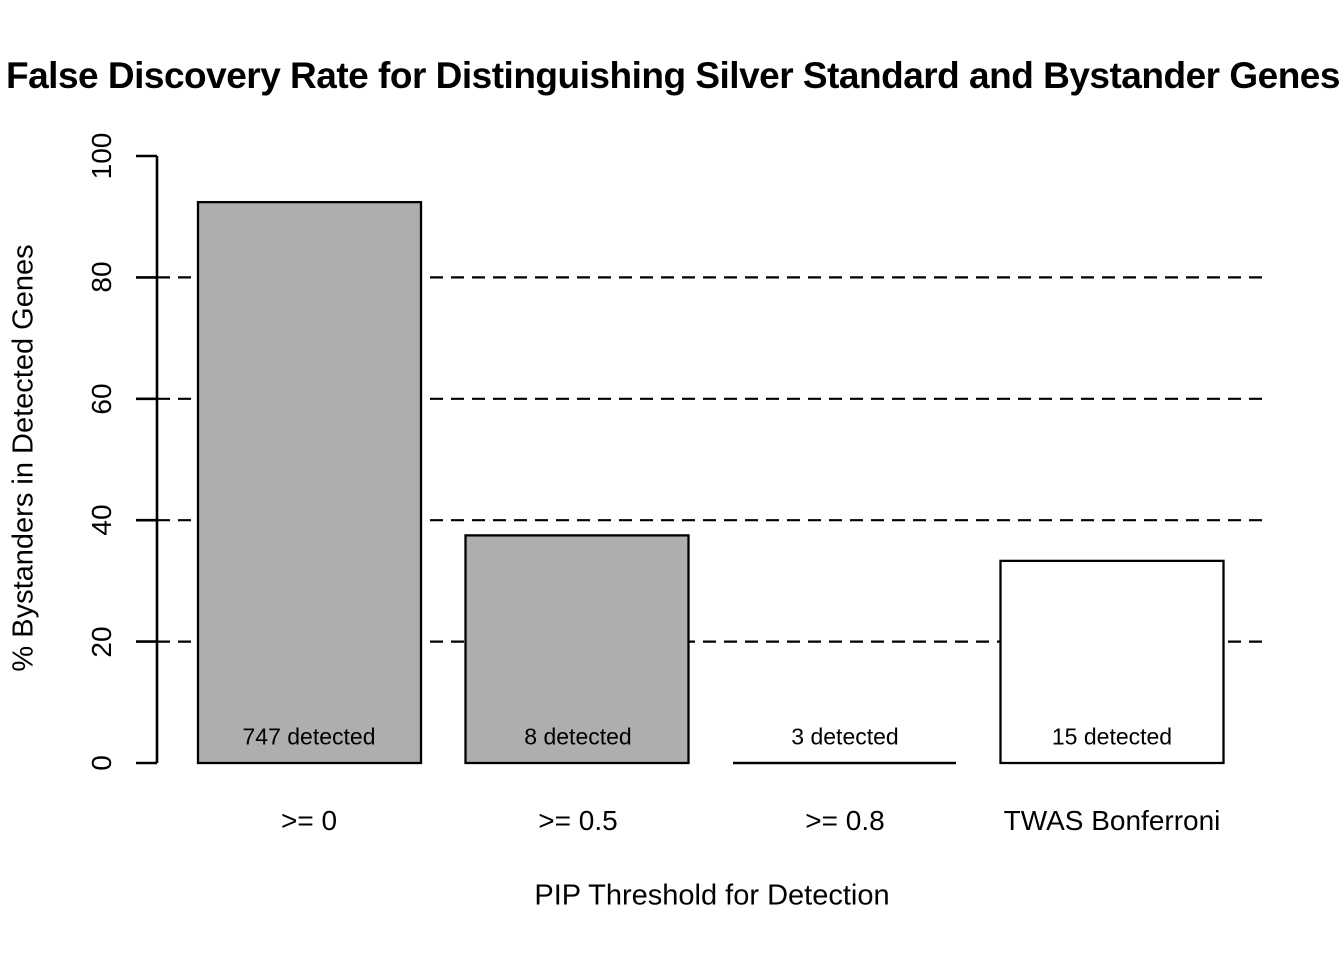 The width and height of the screenshot is (1344, 960). Describe the element at coordinates (1112, 736) in the screenshot. I see `bar-count-label: 15 detected` at that location.